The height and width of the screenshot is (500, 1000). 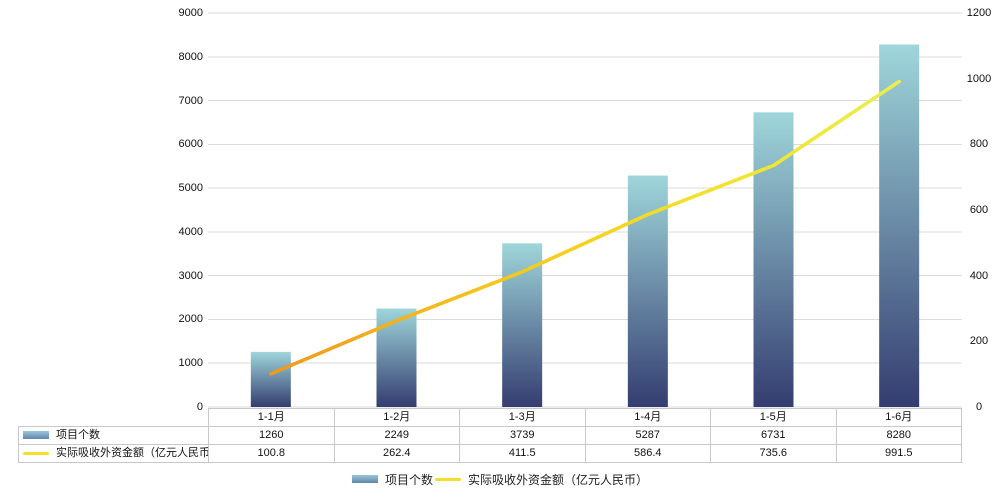 What do you see at coordinates (271, 435) in the screenshot?
I see `table-cell-1-1月-s0: 1260` at bounding box center [271, 435].